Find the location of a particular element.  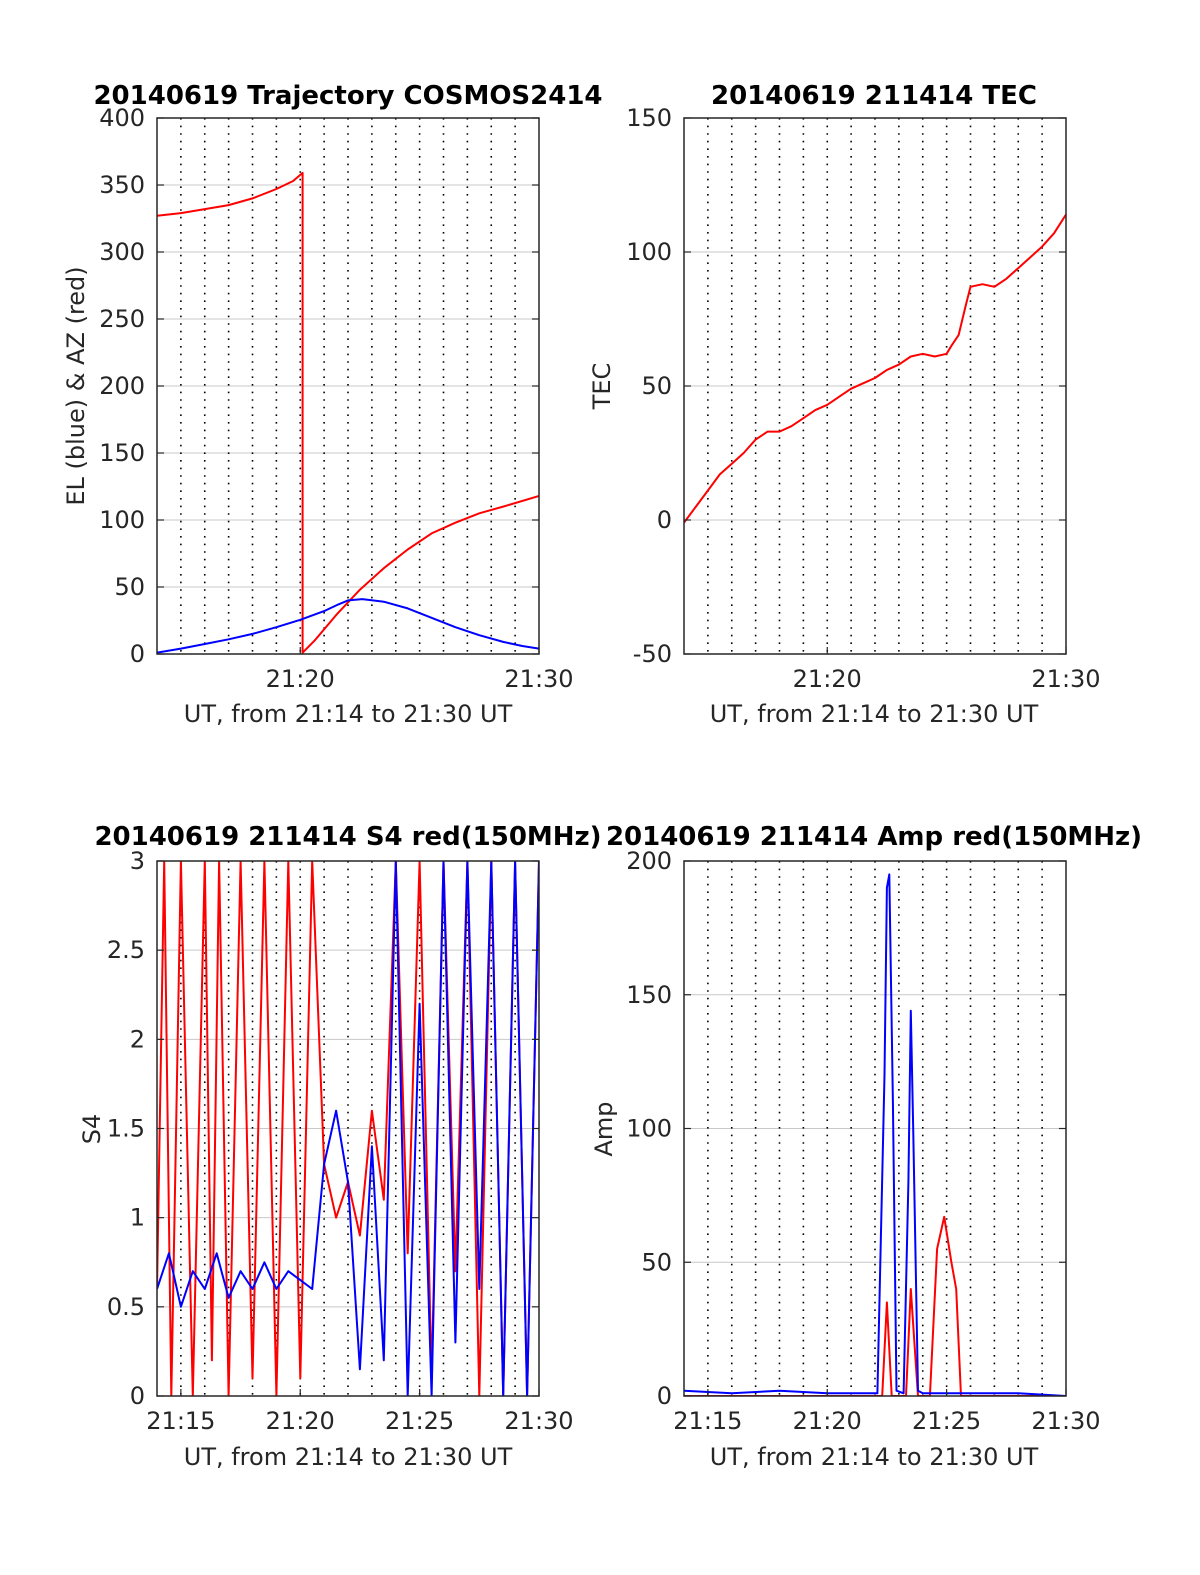

panel-title: 20140619 211414 TEC is located at coordinates (874, 96).